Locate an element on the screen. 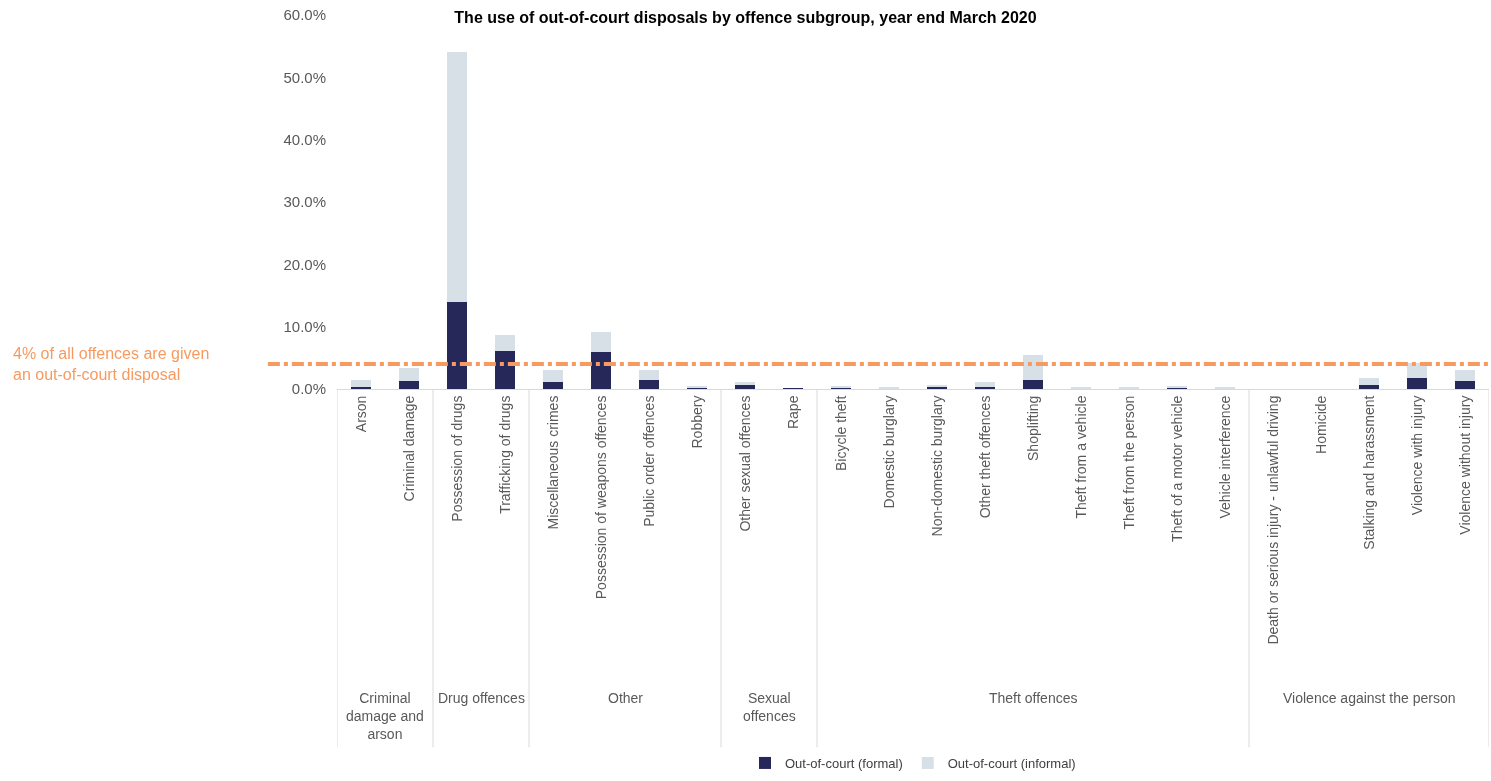  text: Sexual offences is located at coordinates (769, 707).